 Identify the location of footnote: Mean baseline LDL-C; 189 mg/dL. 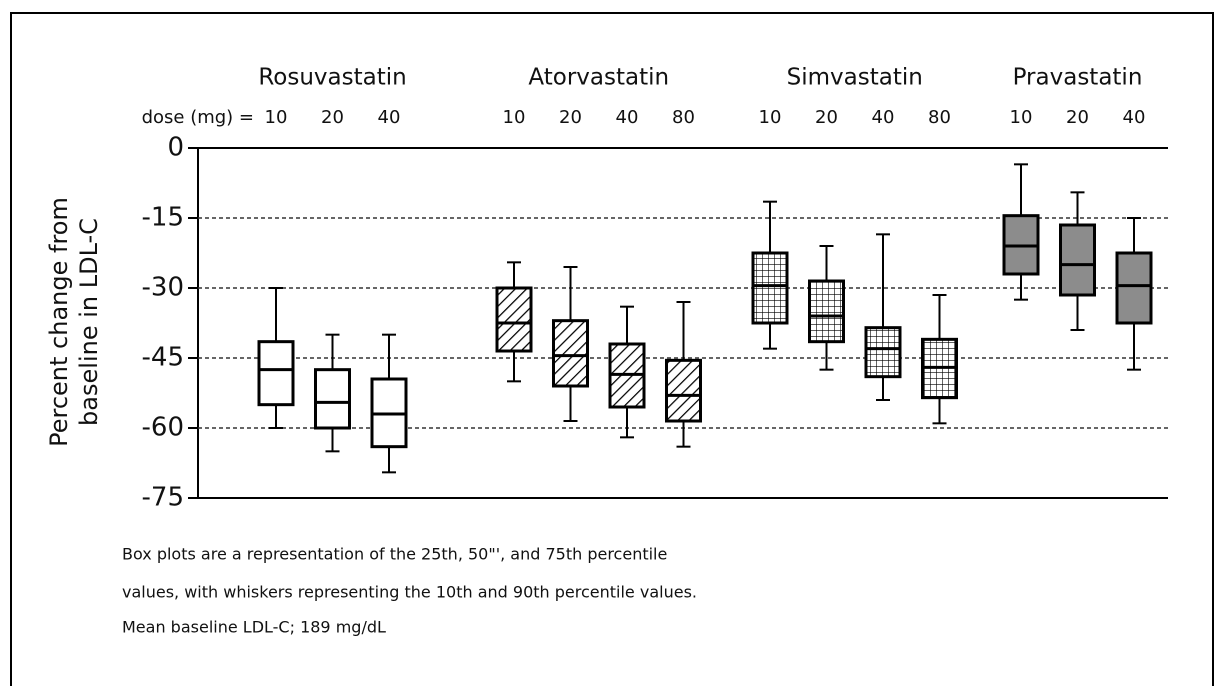
(254, 627).